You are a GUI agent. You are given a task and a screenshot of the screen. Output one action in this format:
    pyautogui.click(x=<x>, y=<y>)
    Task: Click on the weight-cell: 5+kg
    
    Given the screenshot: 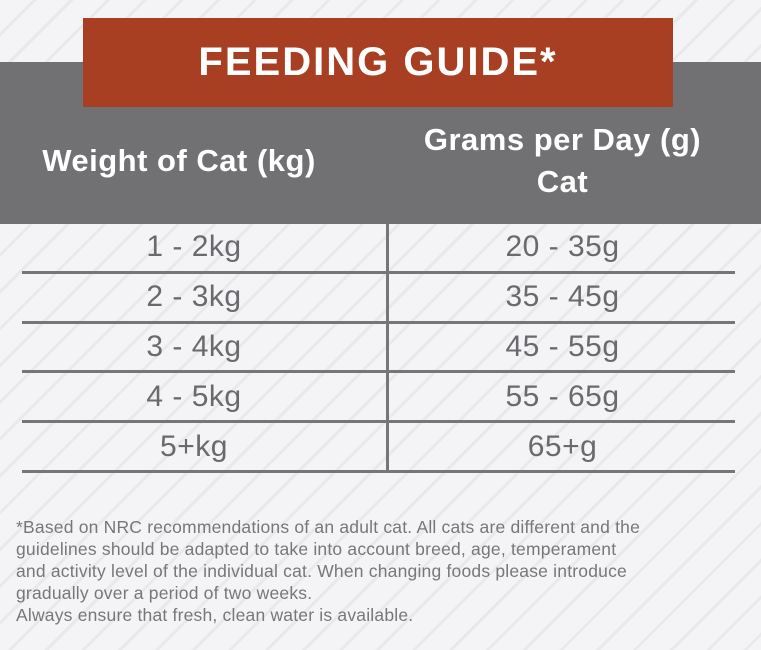 What is the action you would take?
    pyautogui.click(x=194, y=446)
    